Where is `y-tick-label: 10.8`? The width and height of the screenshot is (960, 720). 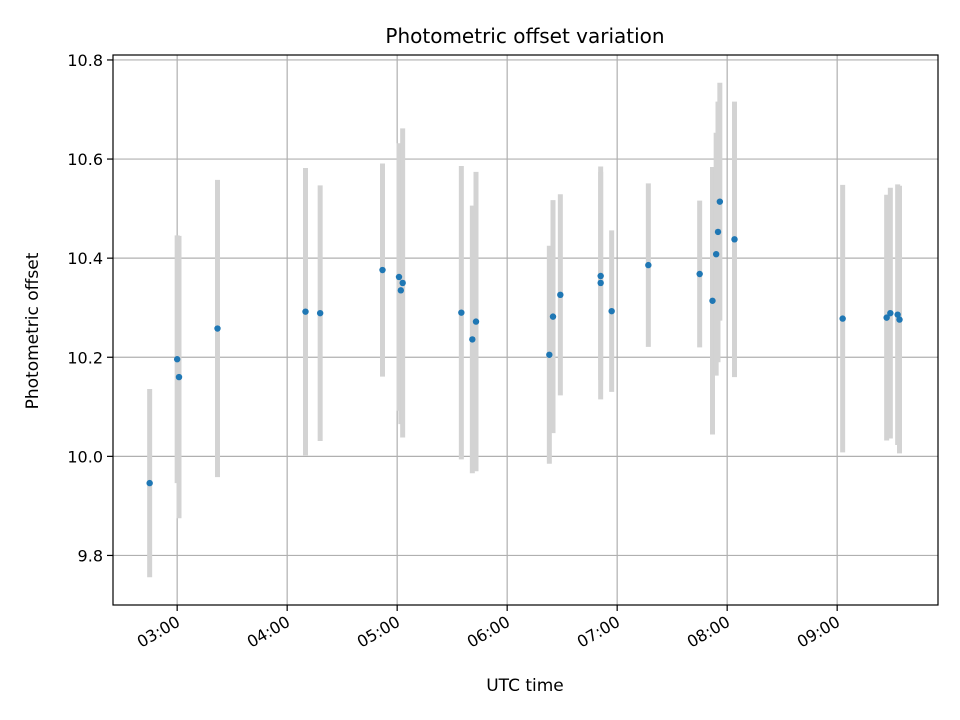
y-tick-label: 10.8 is located at coordinates (85, 60).